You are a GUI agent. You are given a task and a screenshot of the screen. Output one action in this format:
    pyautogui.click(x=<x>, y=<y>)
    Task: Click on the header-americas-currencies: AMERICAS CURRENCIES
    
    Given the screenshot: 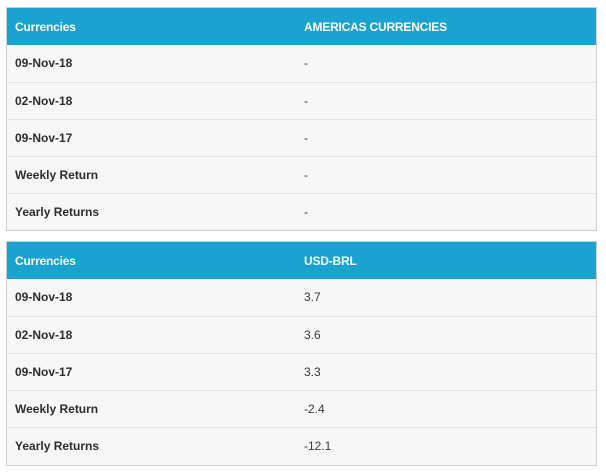 What is the action you would take?
    pyautogui.click(x=375, y=26)
    